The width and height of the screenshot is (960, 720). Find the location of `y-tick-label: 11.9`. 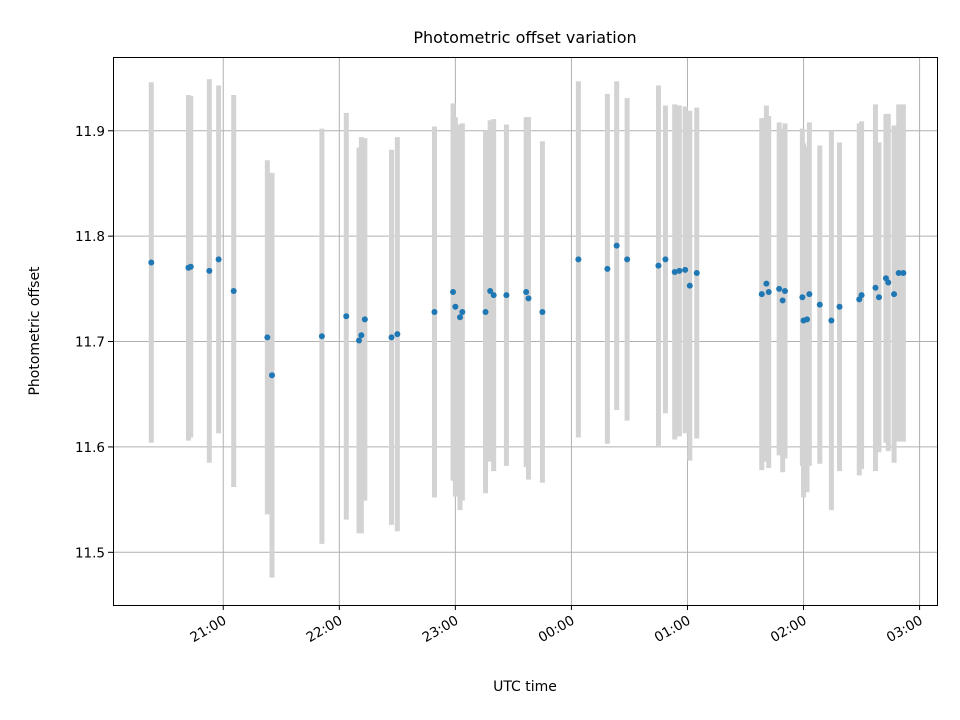

y-tick-label: 11.9 is located at coordinates (90, 132).